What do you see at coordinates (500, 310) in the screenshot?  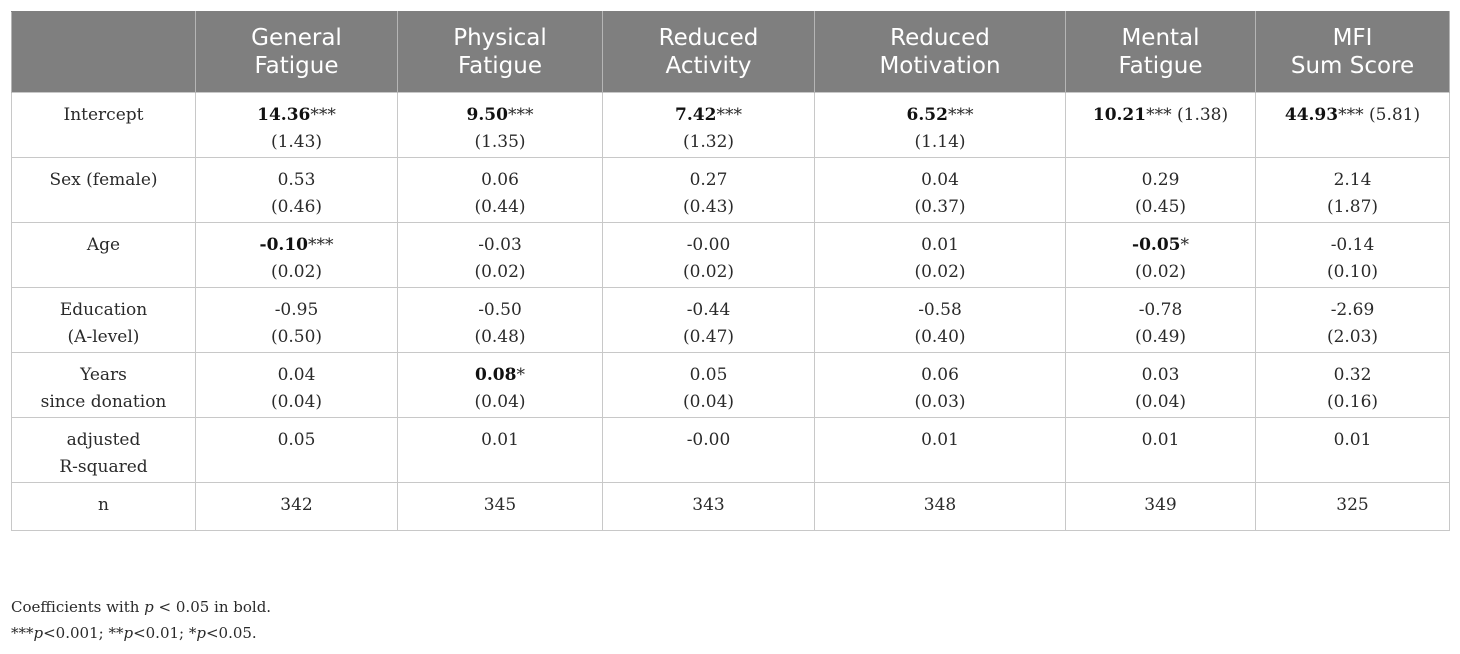 I see `coefficient-value: -0.50` at bounding box center [500, 310].